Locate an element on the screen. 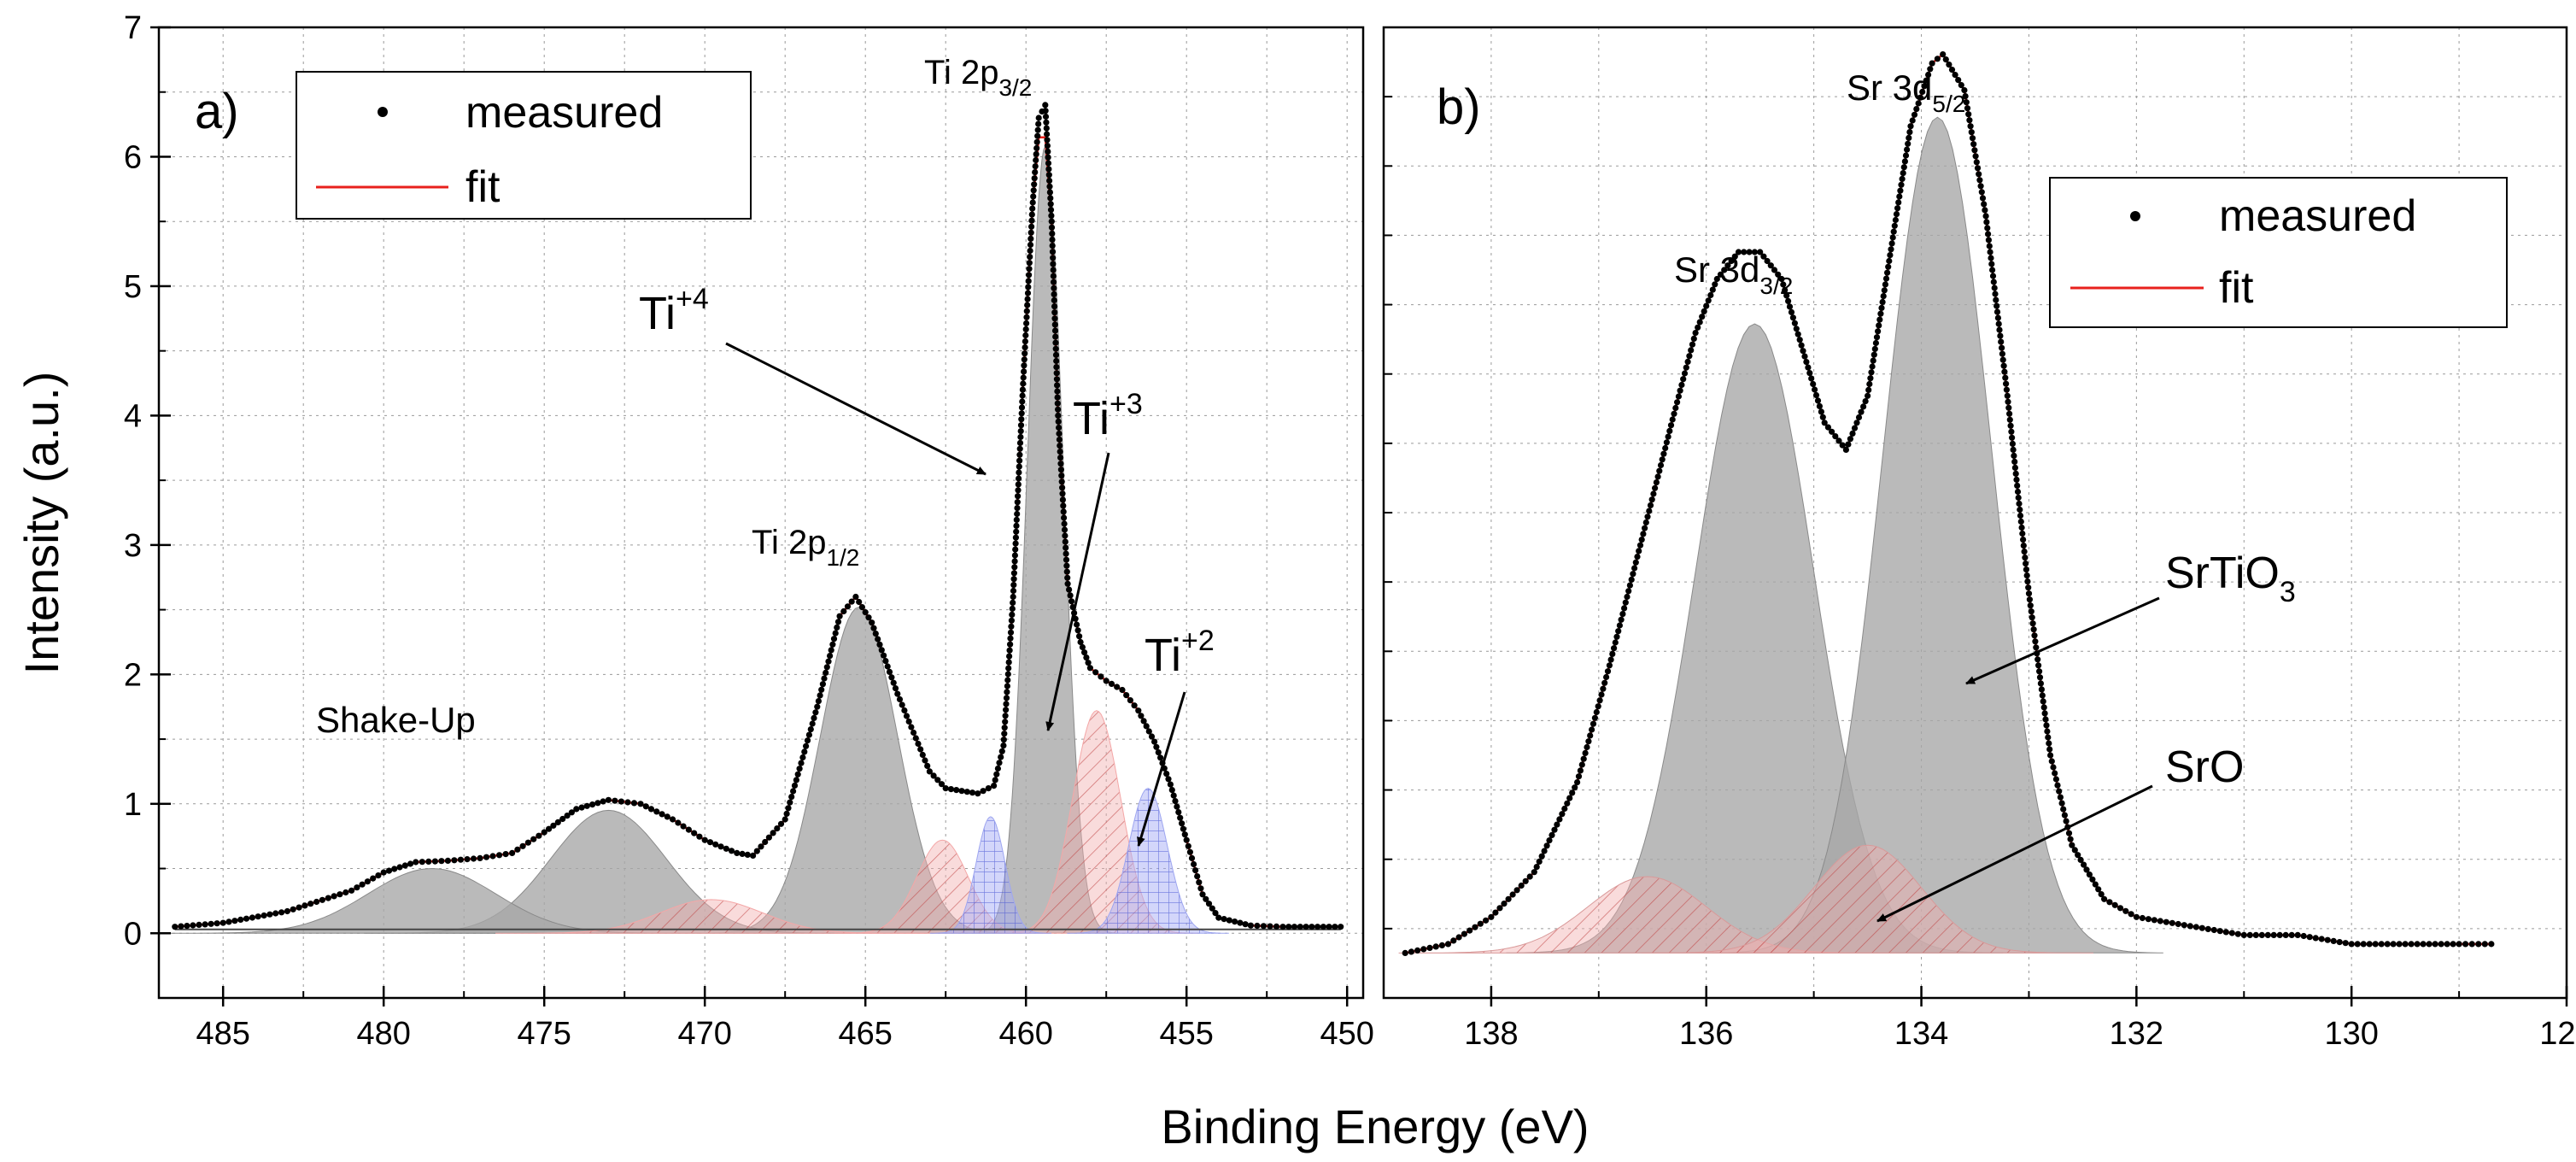 This screenshot has width=2576, height=1162. panel-a-legend-fit: fit is located at coordinates (483, 187).